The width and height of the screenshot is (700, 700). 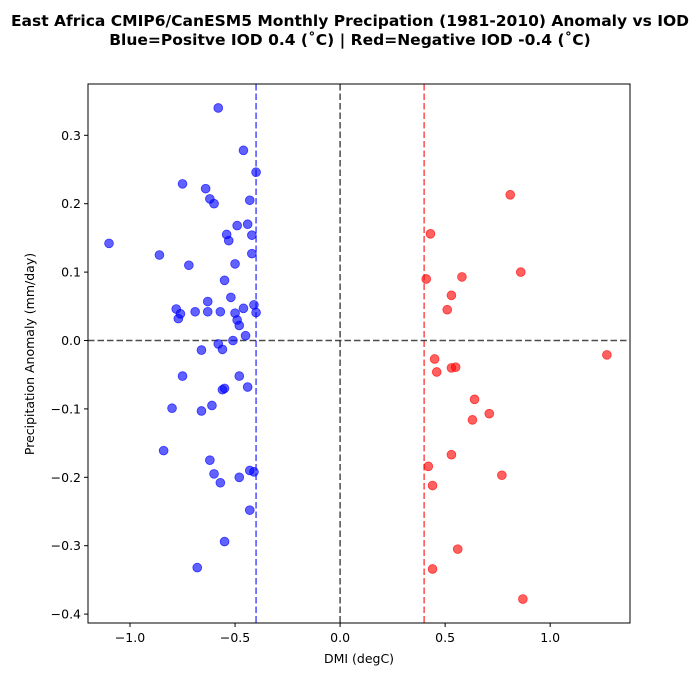 What do you see at coordinates (66, 408) in the screenshot?
I see `y-tick-label: −0.1` at bounding box center [66, 408].